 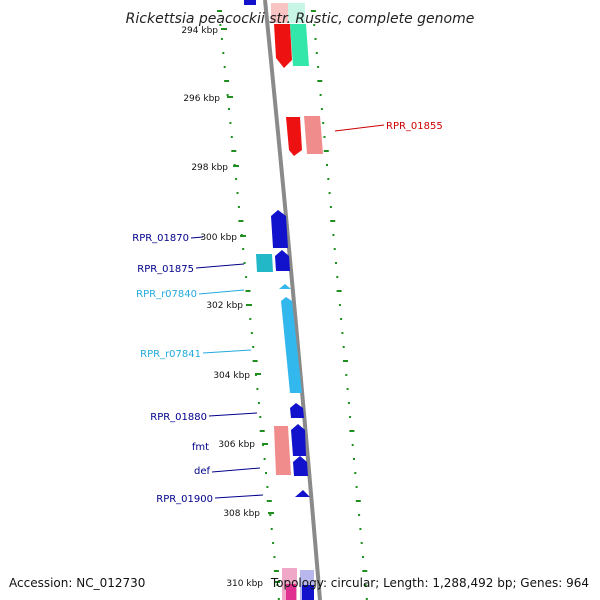 What do you see at coordinates (244, 584) in the screenshot?
I see `tick-label: 310 kbp` at bounding box center [244, 584].